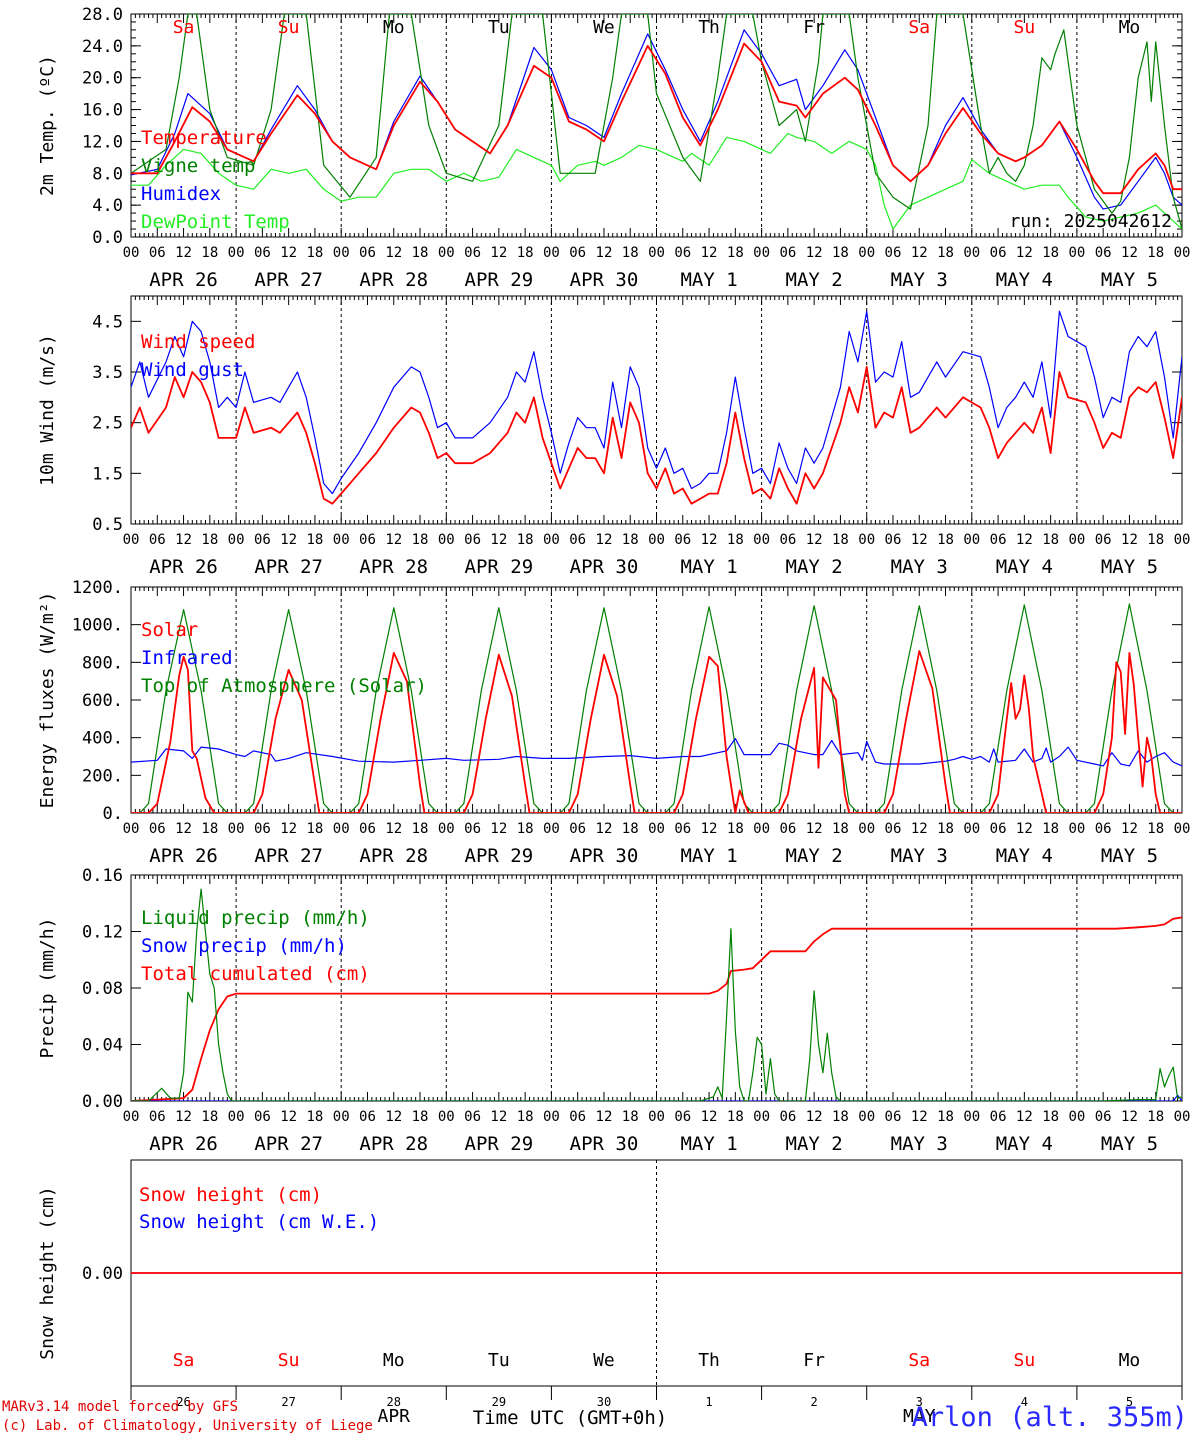 The width and height of the screenshot is (1194, 1440). What do you see at coordinates (1129, 1144) in the screenshot?
I see `date-label: MAY 5` at bounding box center [1129, 1144].